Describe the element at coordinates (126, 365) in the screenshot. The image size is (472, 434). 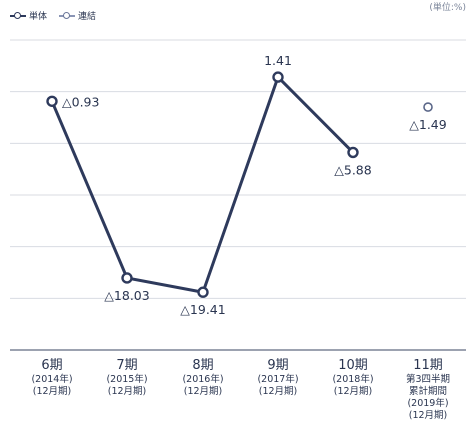
I see `x-tick-label: 7期` at that location.